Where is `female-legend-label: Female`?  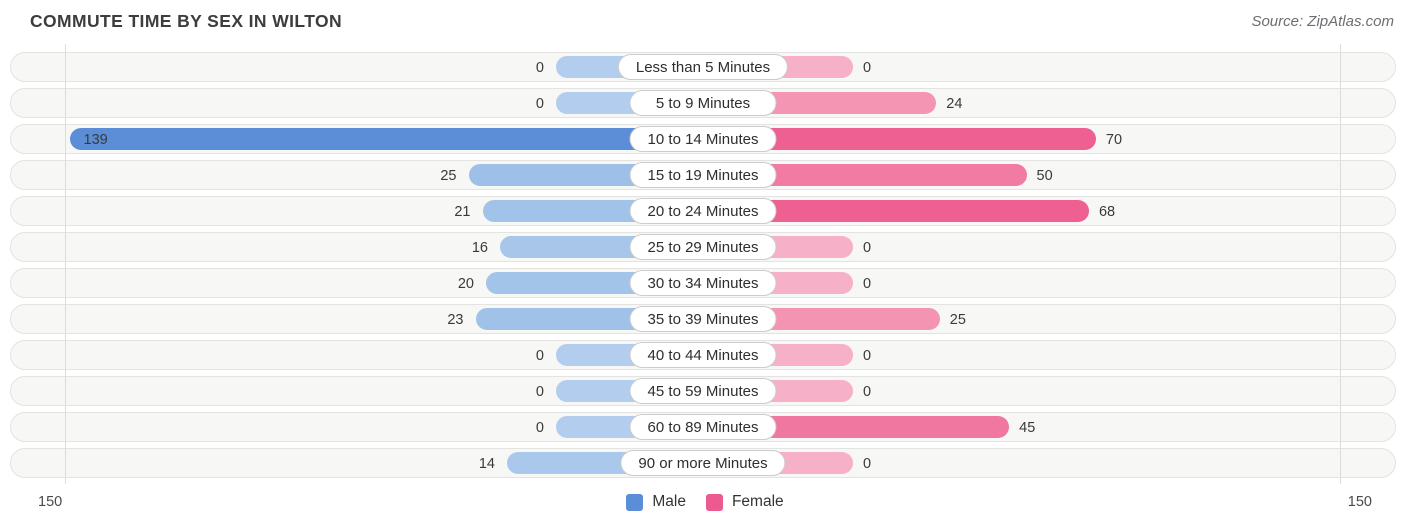
female-legend-label: Female is located at coordinates (757, 501).